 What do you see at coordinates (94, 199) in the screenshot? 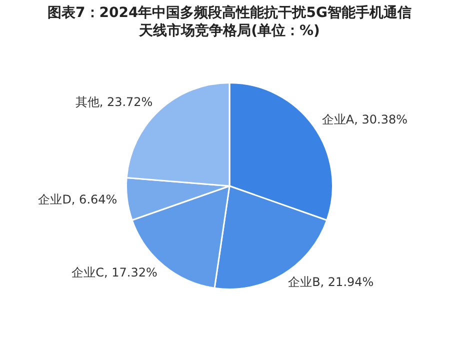
I see `data-label: , 6.64%` at bounding box center [94, 199].